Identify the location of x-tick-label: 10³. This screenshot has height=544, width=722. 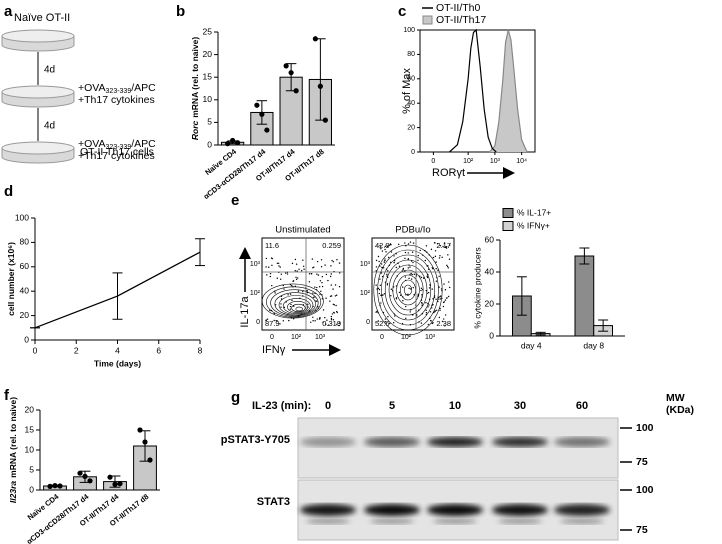
(495, 161).